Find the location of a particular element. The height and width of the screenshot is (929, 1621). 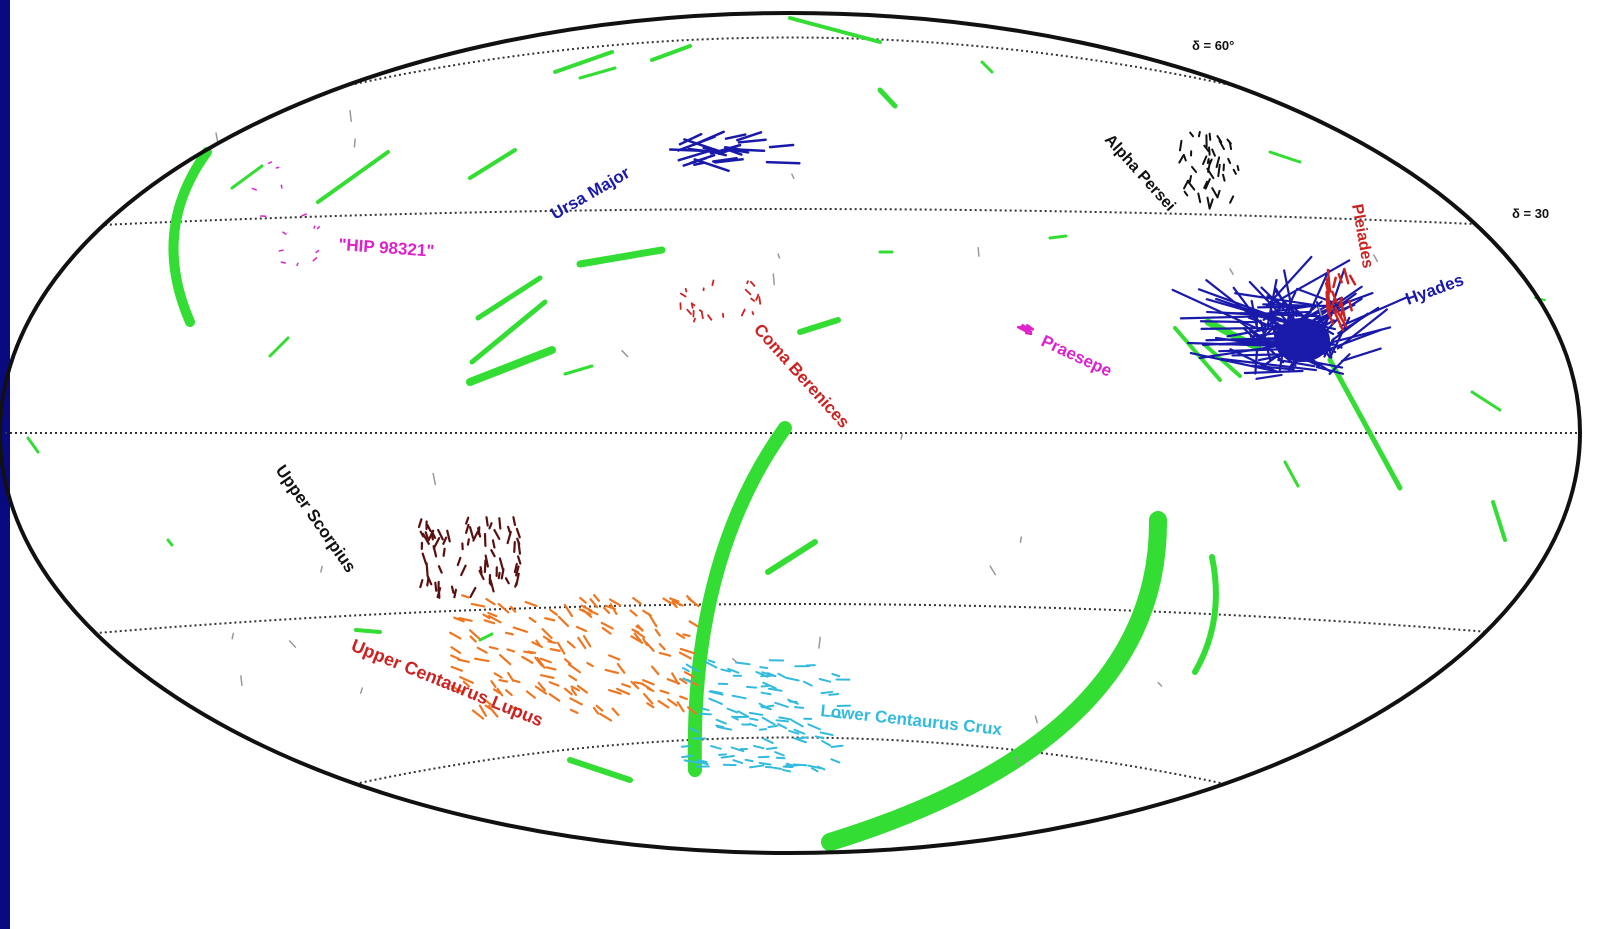

lower-centaurus-crux-vectors is located at coordinates (766, 716).